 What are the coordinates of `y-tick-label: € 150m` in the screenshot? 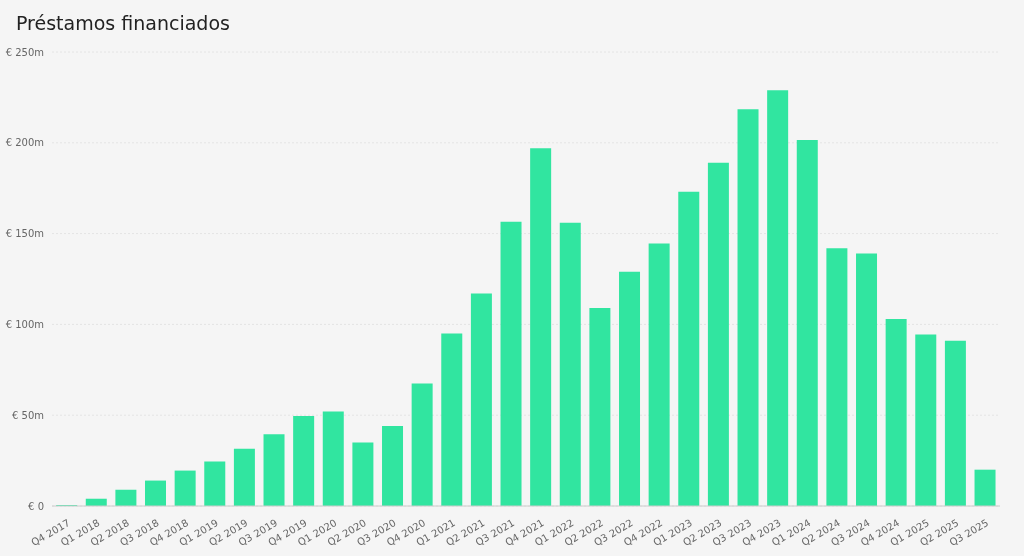 It's located at (24, 234).